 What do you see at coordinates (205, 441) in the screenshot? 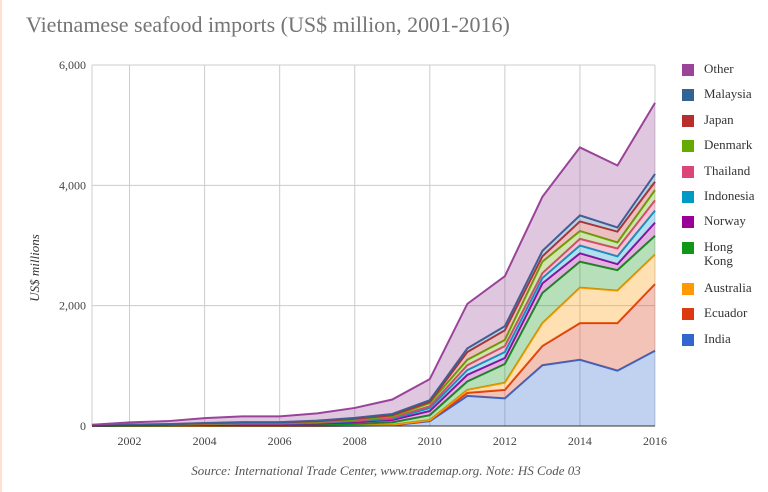
I see `x-tick-label: 2004` at bounding box center [205, 441].